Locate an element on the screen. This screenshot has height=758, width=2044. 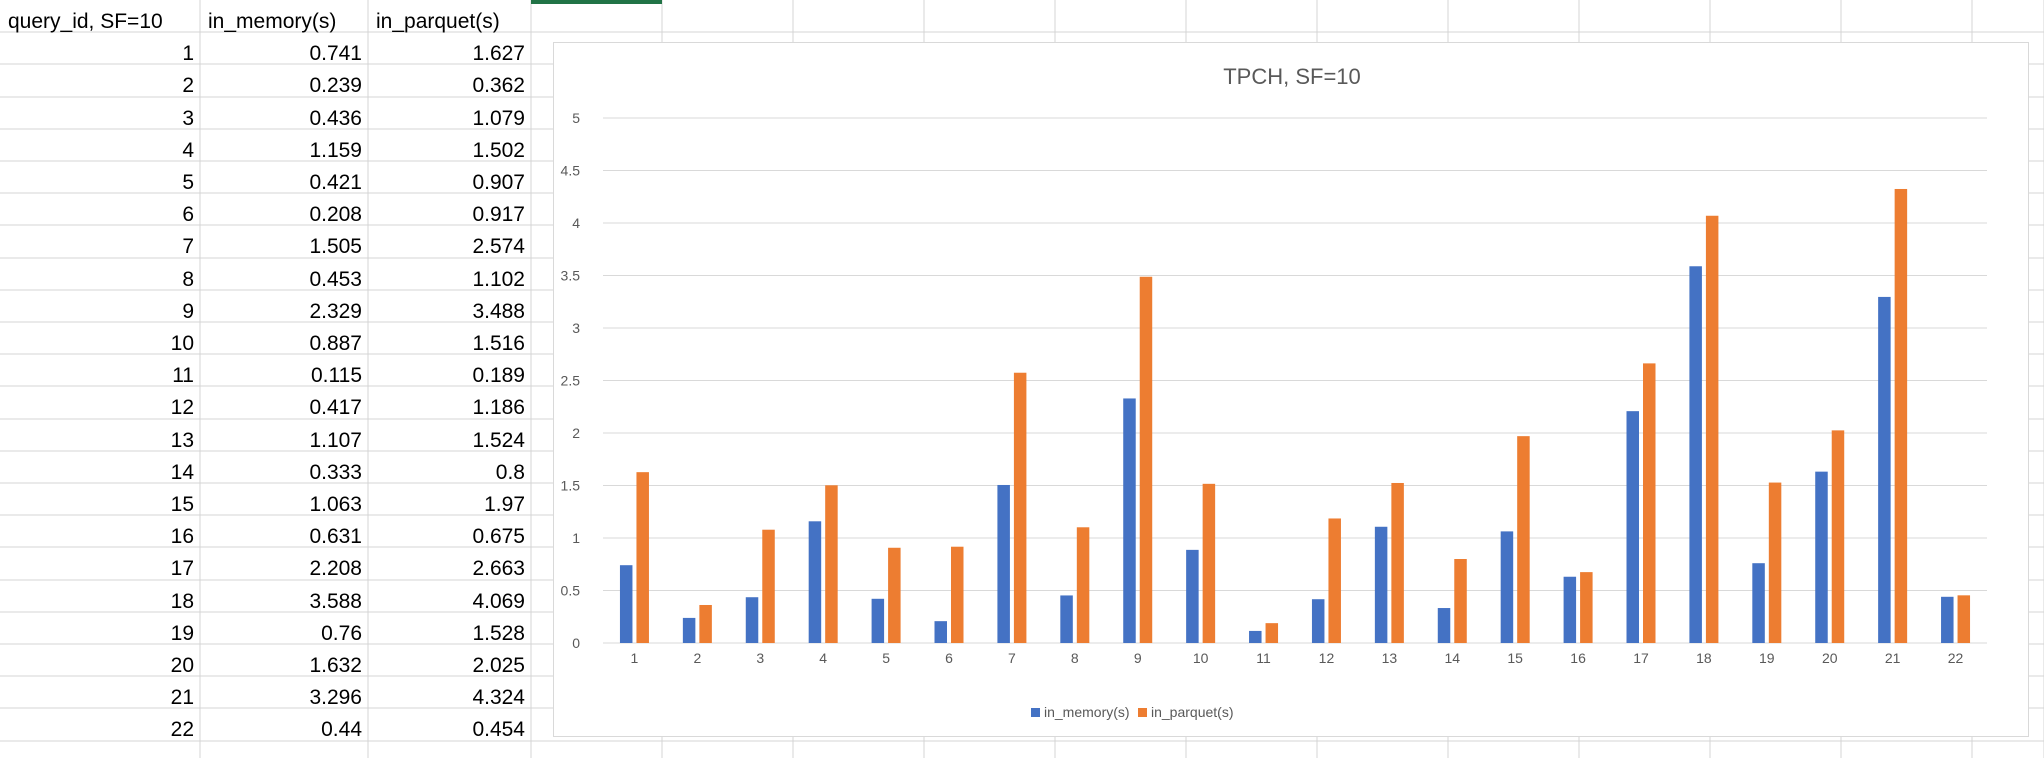
data-cell: 5 is located at coordinates (188, 182).